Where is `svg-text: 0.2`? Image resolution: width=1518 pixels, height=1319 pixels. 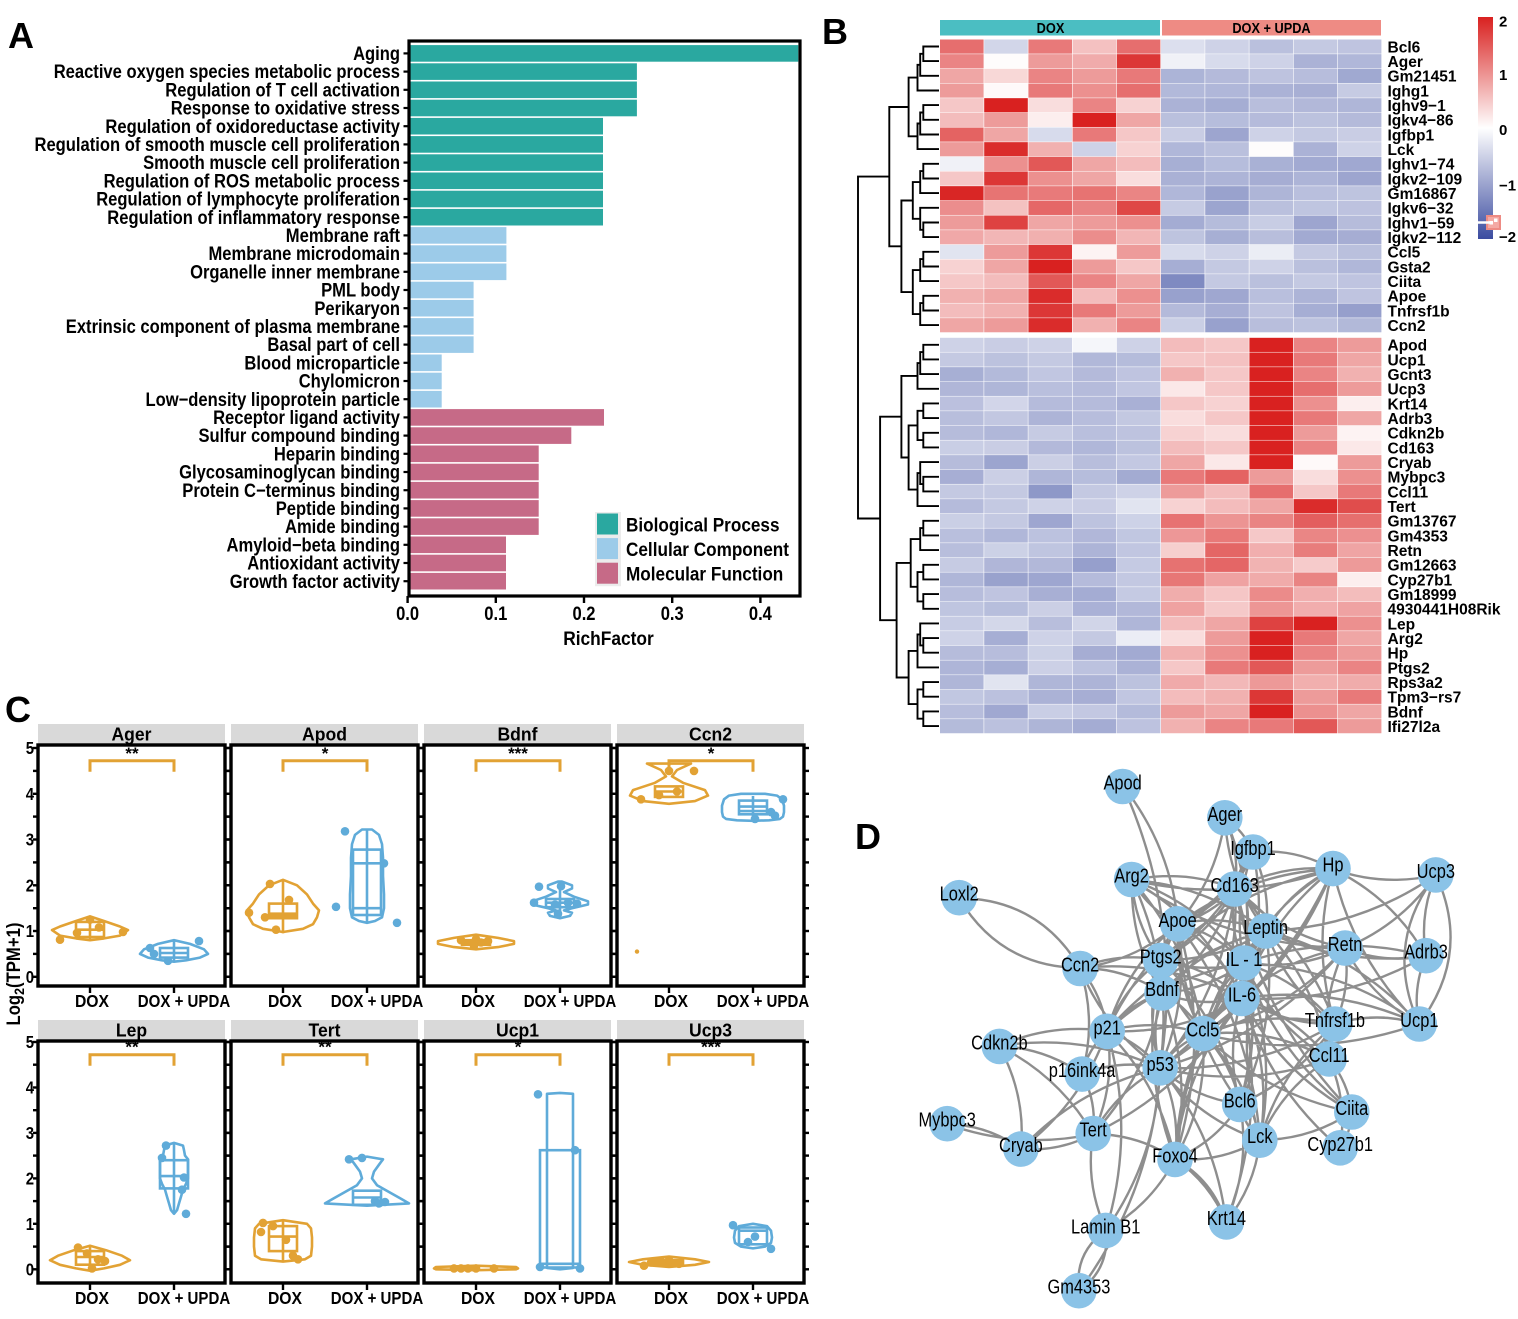
svg-text: 0.2 is located at coordinates (584, 614).